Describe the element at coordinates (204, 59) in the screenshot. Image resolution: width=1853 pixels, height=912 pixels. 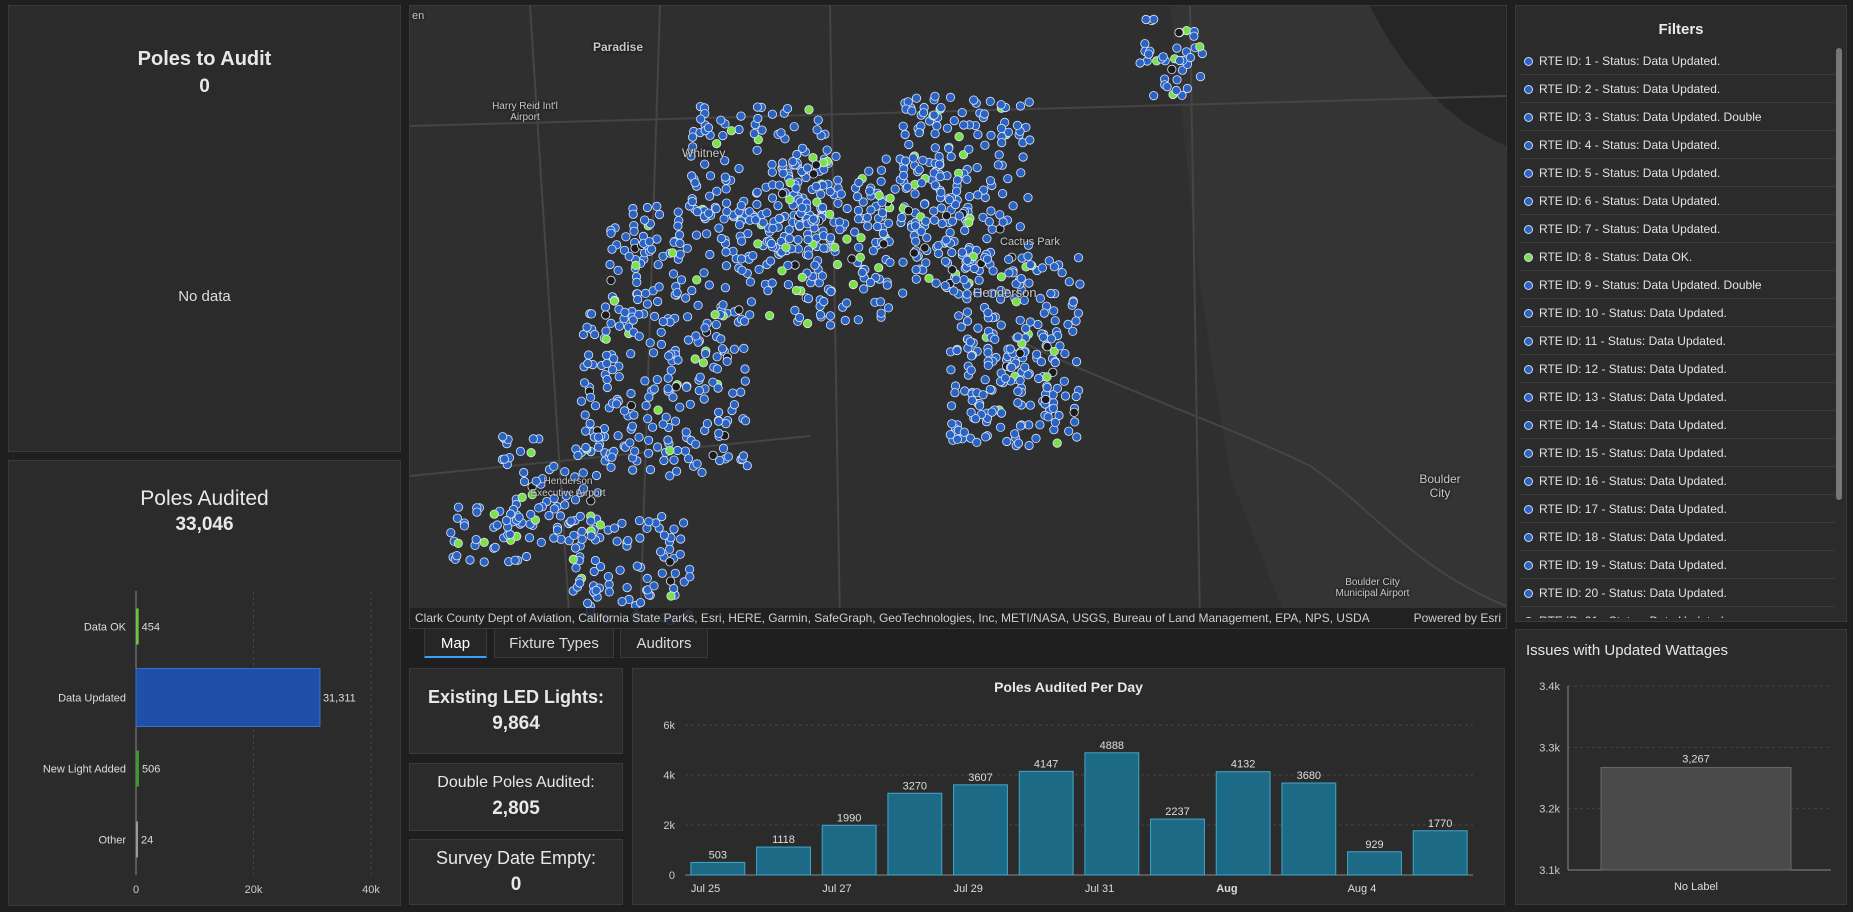
I see `poles-to-audit-title: Poles to Audit` at that location.